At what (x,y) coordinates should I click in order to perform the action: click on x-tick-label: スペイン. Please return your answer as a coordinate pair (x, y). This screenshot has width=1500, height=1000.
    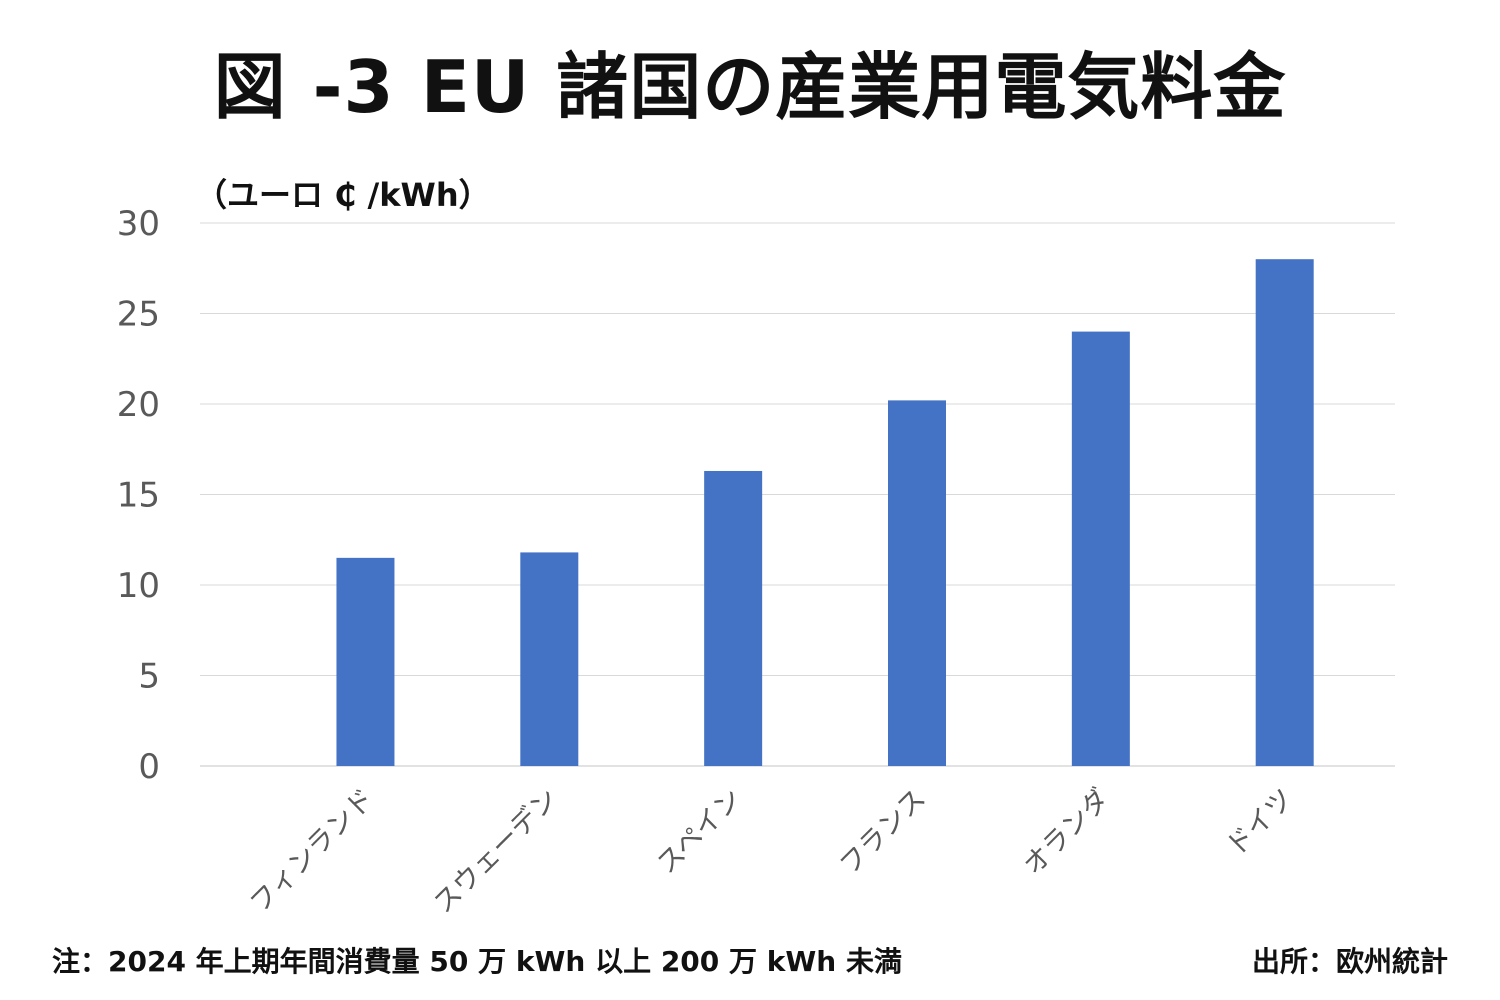
    Looking at the image, I should click on (699, 831).